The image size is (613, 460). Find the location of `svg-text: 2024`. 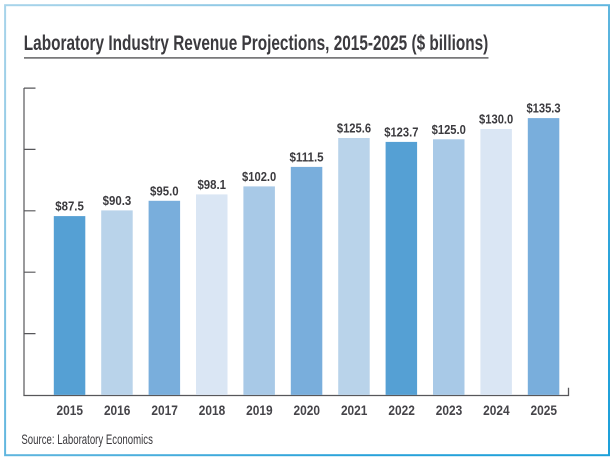

svg-text: 2024 is located at coordinates (496, 410).